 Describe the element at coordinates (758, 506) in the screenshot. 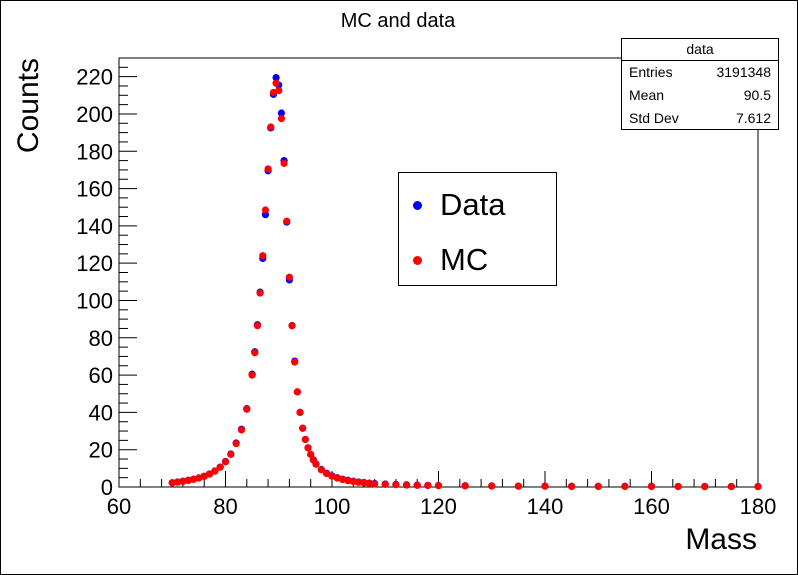

I see `x-tick-label: 180` at that location.